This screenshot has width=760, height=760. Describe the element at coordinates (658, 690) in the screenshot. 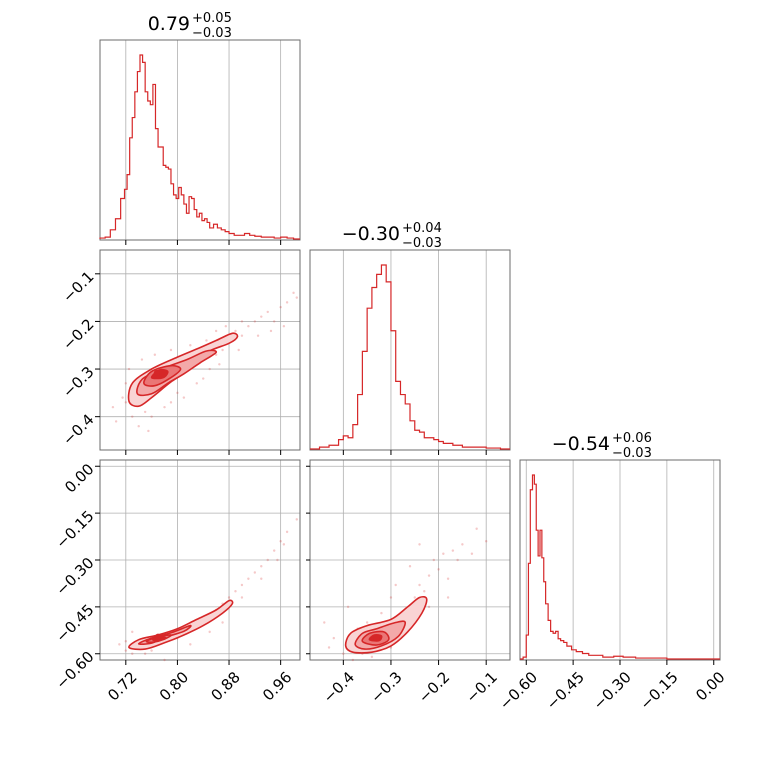

I see `x-tick-label: −0.15` at that location.